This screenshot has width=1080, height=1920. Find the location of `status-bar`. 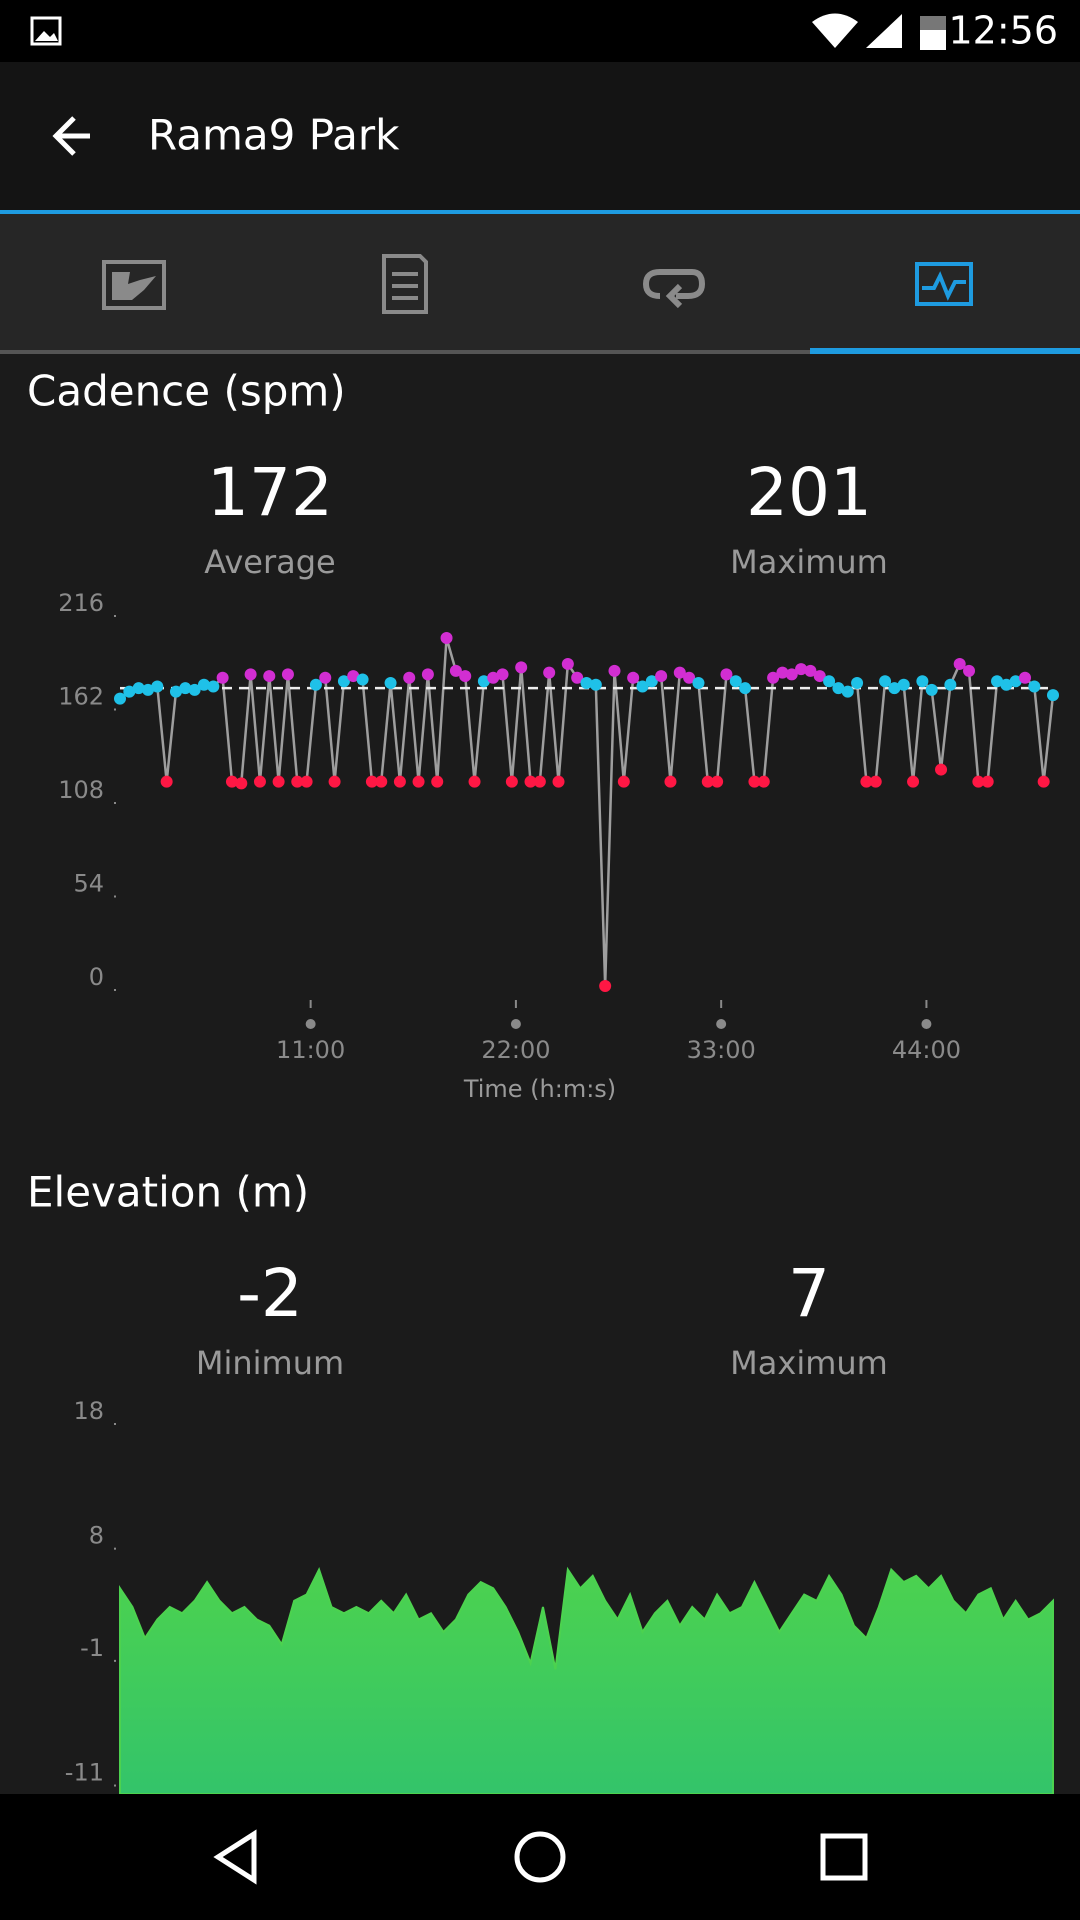

status-bar is located at coordinates (540, 31).